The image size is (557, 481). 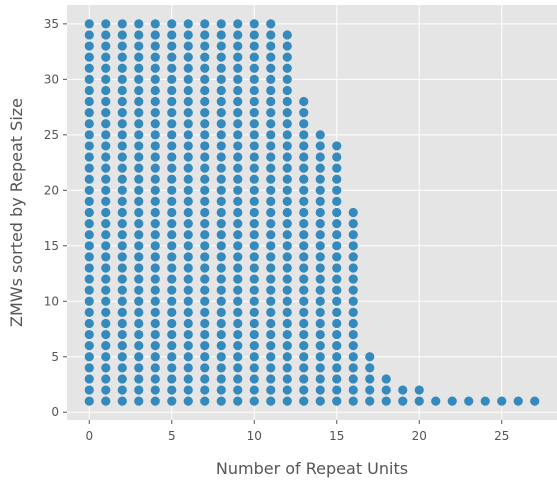 What do you see at coordinates (336, 436) in the screenshot?
I see `x-tick-label: 15` at bounding box center [336, 436].